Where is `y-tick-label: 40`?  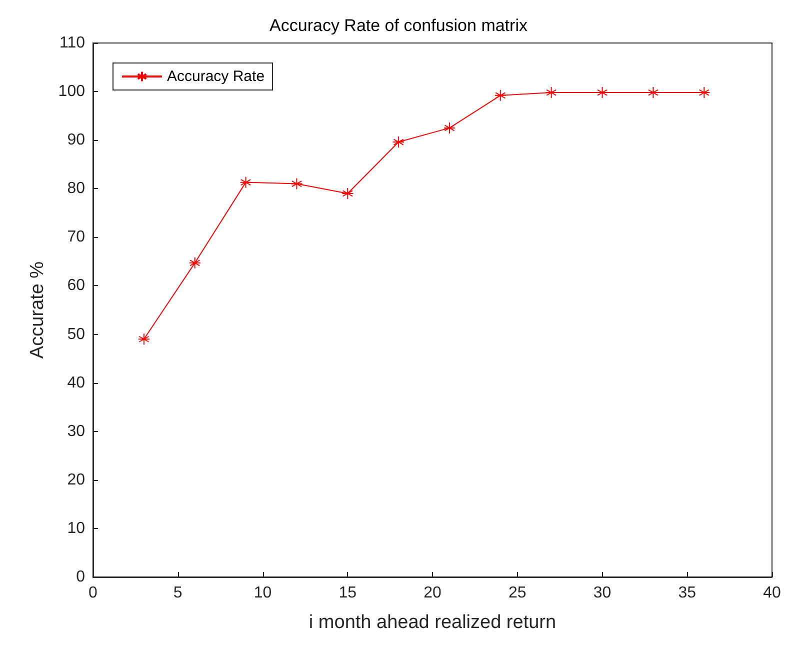 y-tick-label: 40 is located at coordinates (76, 383).